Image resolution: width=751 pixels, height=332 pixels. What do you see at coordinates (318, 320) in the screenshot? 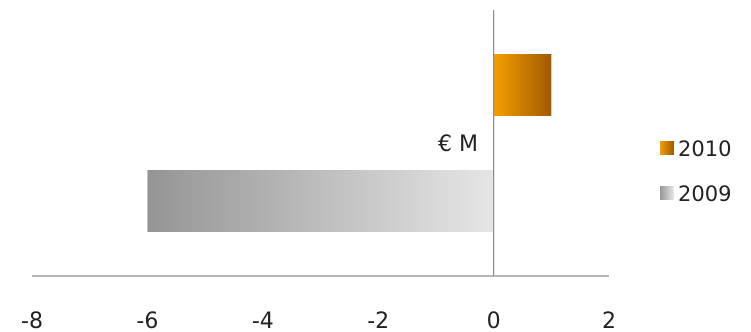
I see `x-axis-tick-labels: -8 -6 -4 -2 0 2` at bounding box center [318, 320].